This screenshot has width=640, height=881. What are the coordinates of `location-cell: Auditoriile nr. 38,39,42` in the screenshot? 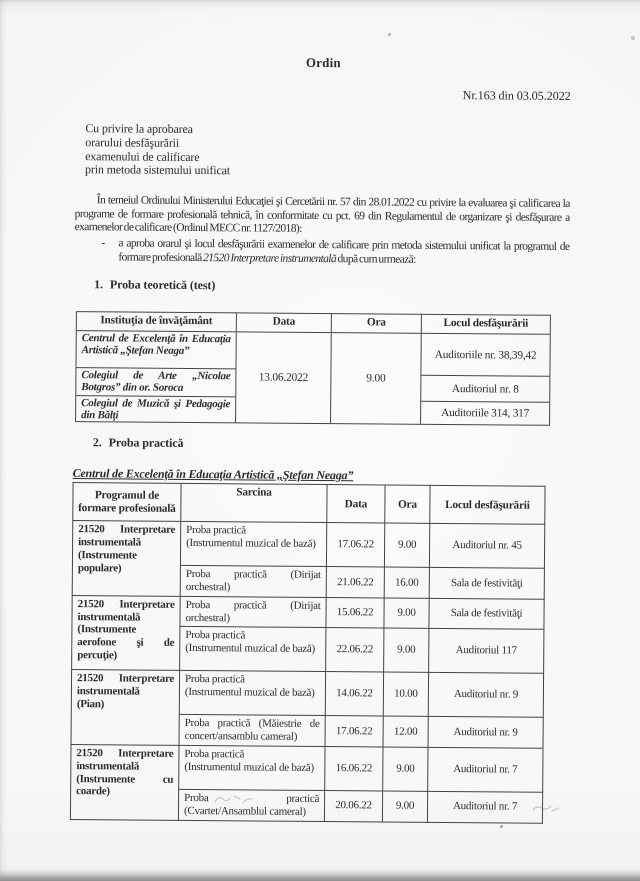 It's located at (485, 355).